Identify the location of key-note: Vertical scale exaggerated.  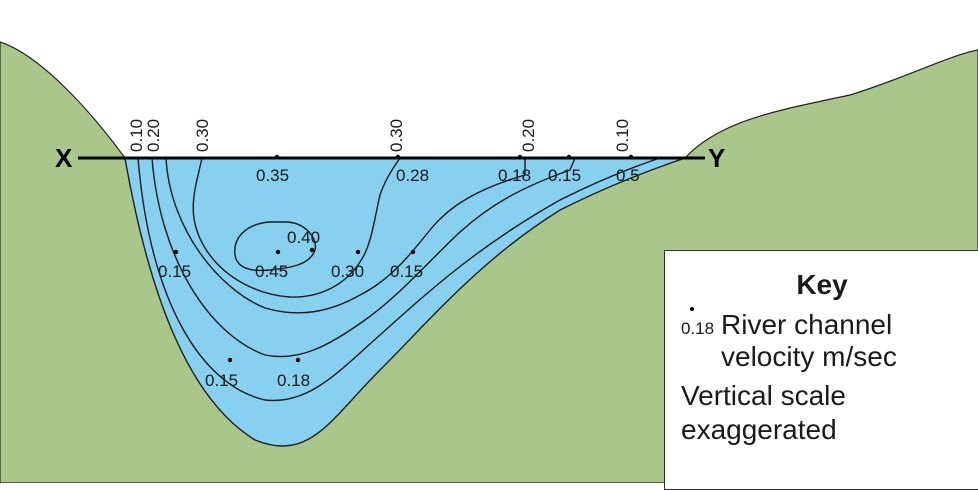
(763, 412).